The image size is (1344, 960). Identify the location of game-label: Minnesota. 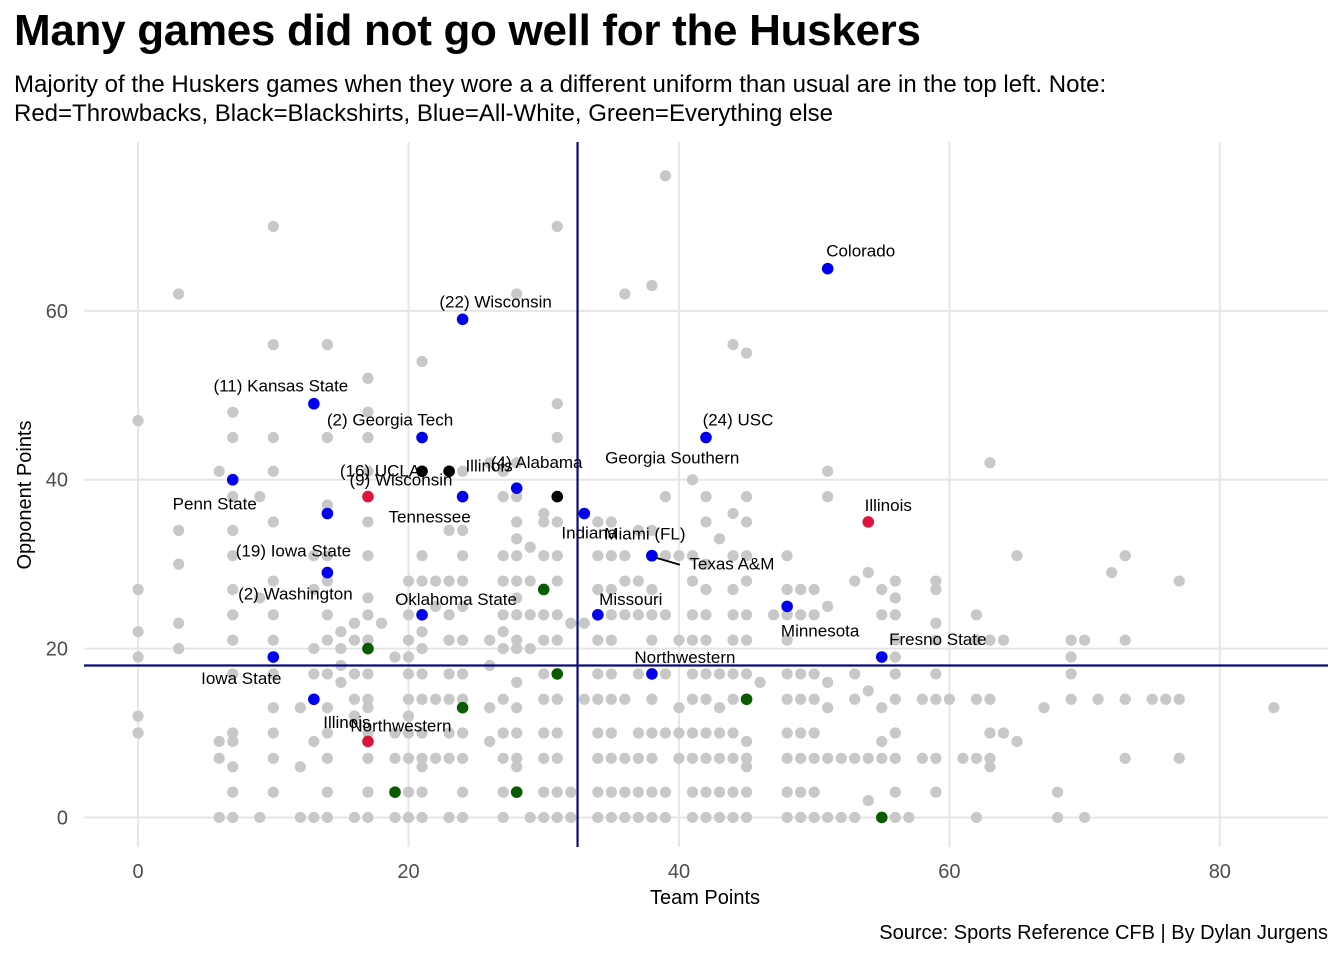
(820, 630).